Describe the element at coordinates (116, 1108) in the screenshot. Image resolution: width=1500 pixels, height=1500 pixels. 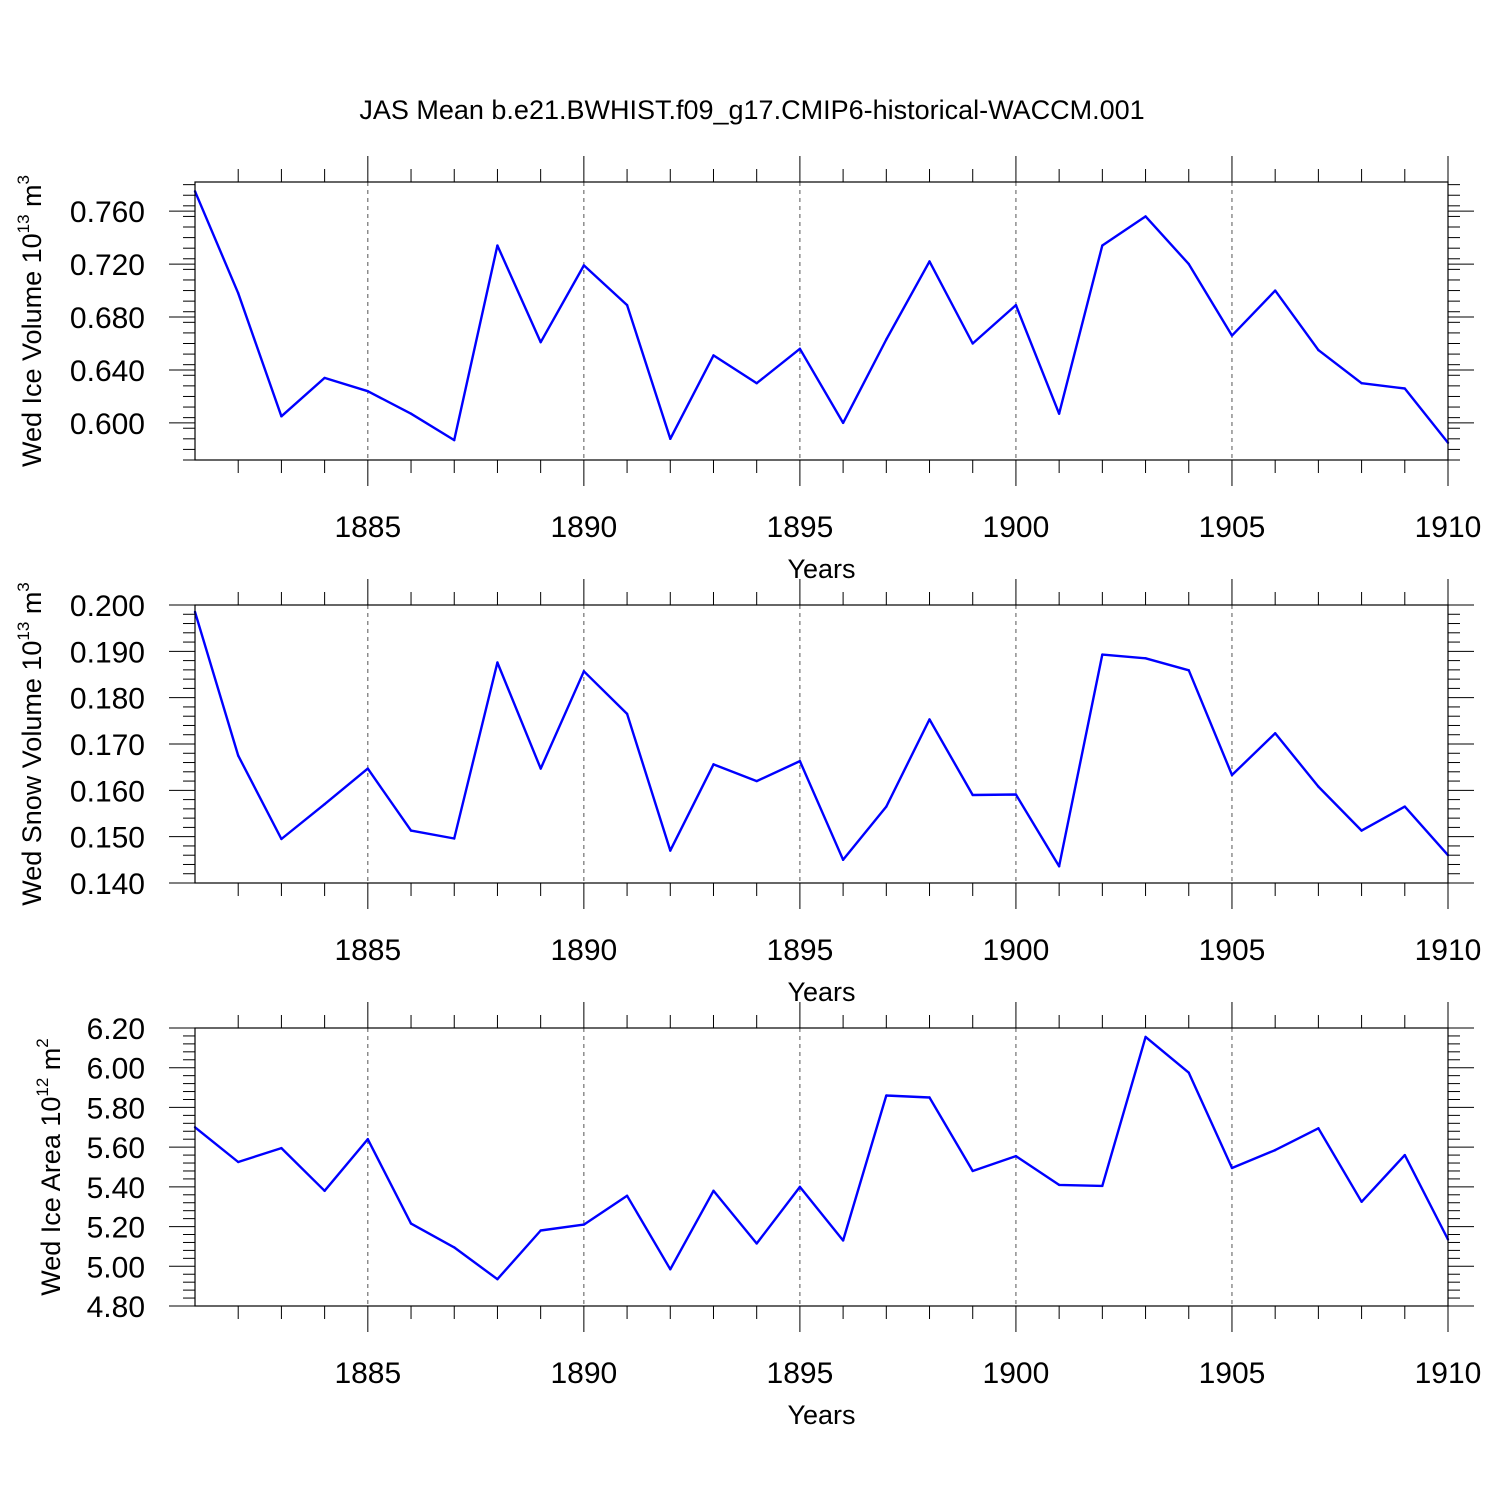
I see `y-tick-label: 5.80` at that location.